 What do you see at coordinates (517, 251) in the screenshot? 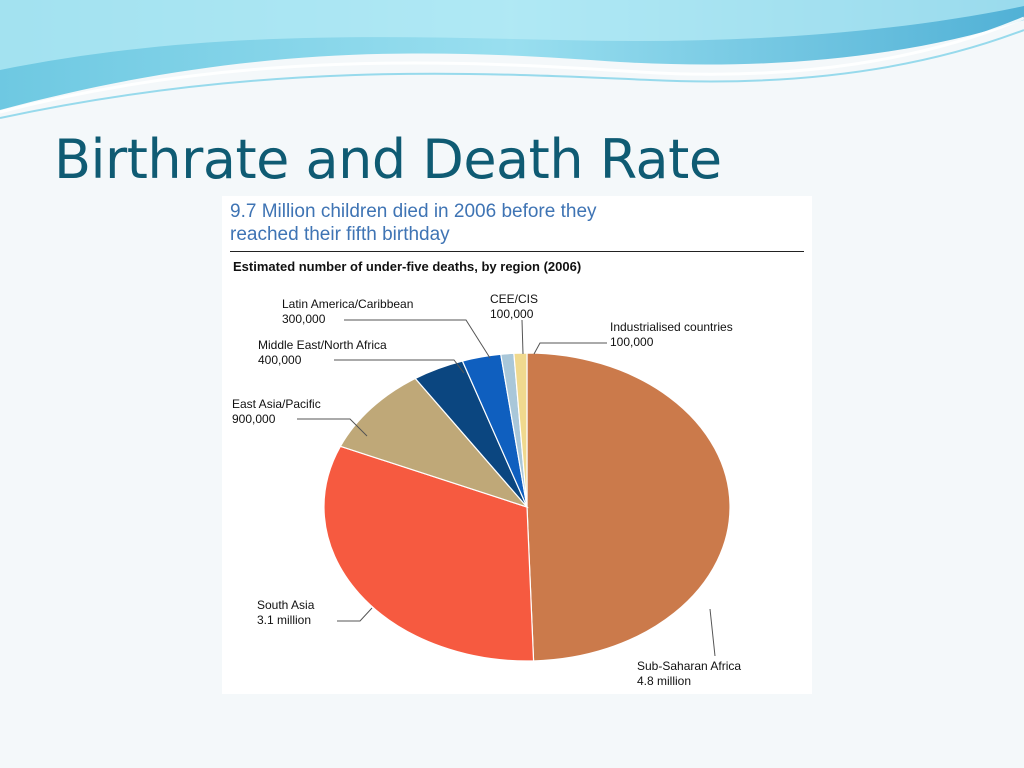
I see `headline-divider` at bounding box center [517, 251].